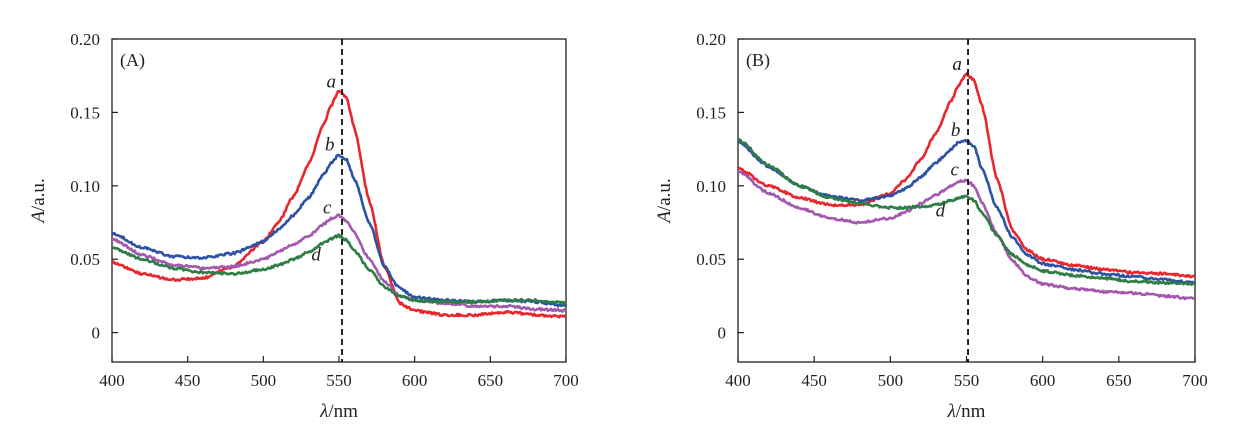  I want to click on series-line-b, so click(339, 230).